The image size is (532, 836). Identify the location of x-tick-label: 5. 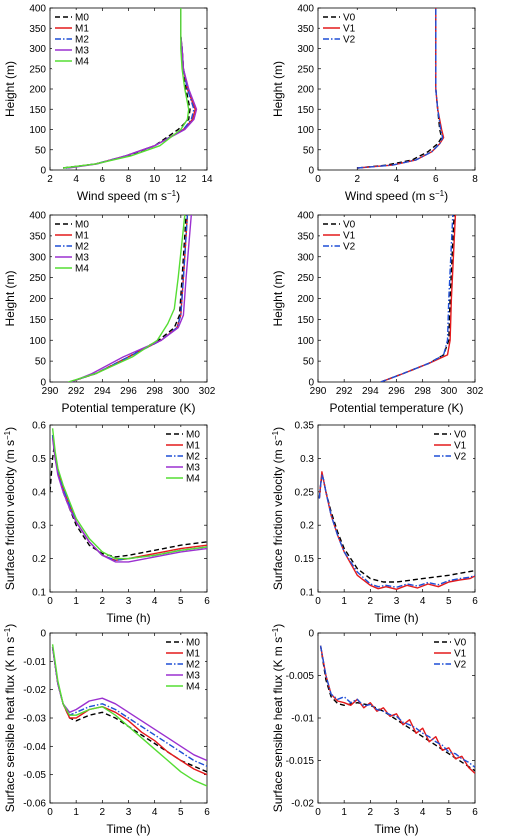
(181, 812).